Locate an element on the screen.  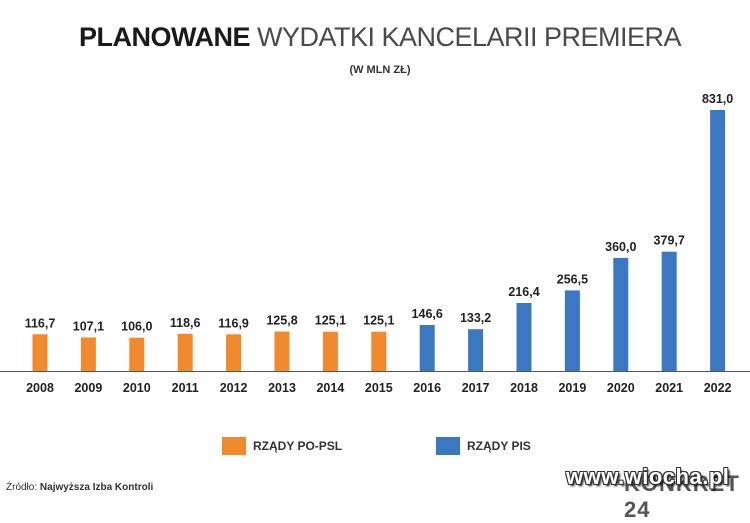
x-tick-label-2021: 2021 is located at coordinates (669, 388).